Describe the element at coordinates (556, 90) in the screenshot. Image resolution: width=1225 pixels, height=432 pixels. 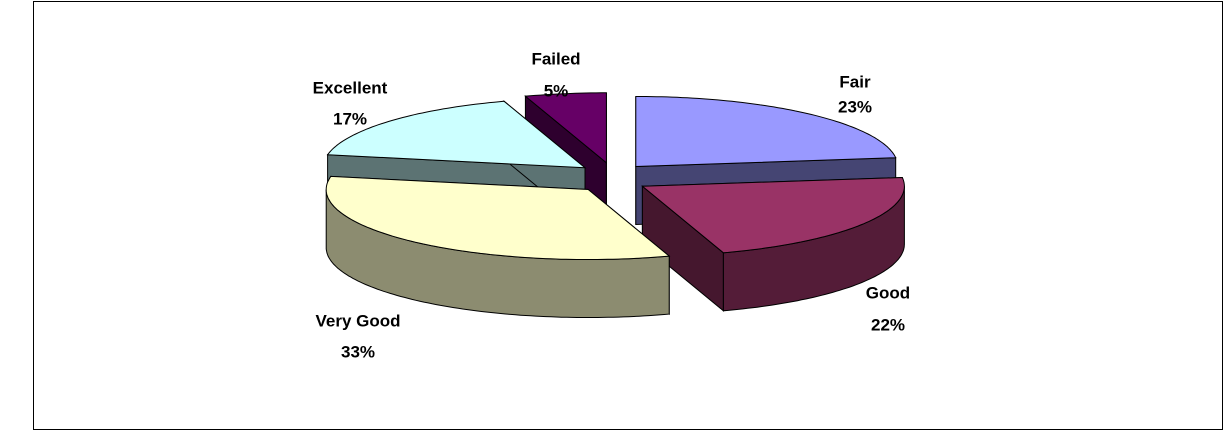
I see `slice-value-label: 5%` at that location.